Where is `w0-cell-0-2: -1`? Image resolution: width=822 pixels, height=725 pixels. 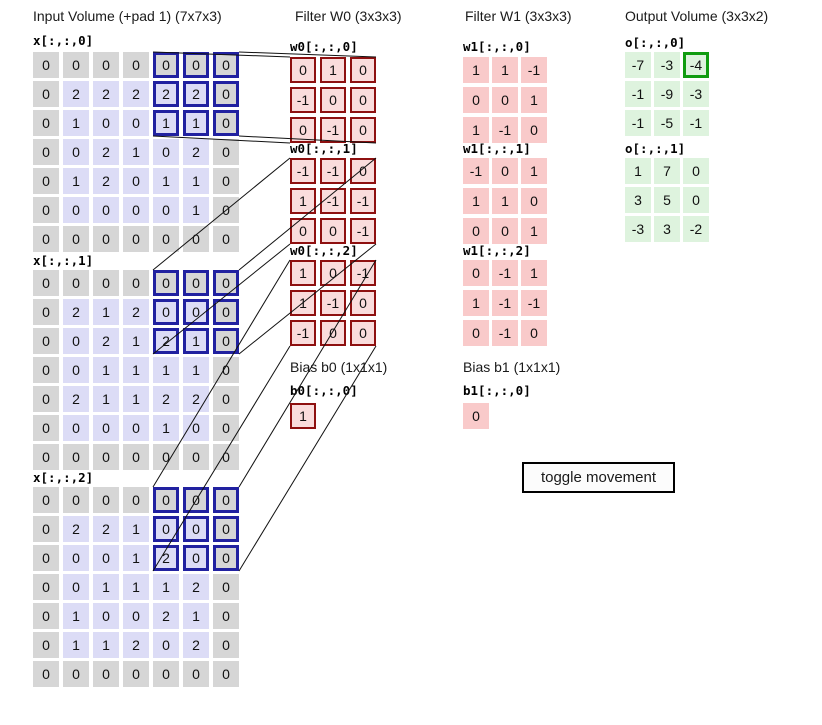
w0-cell-0-2: -1 is located at coordinates (363, 273).